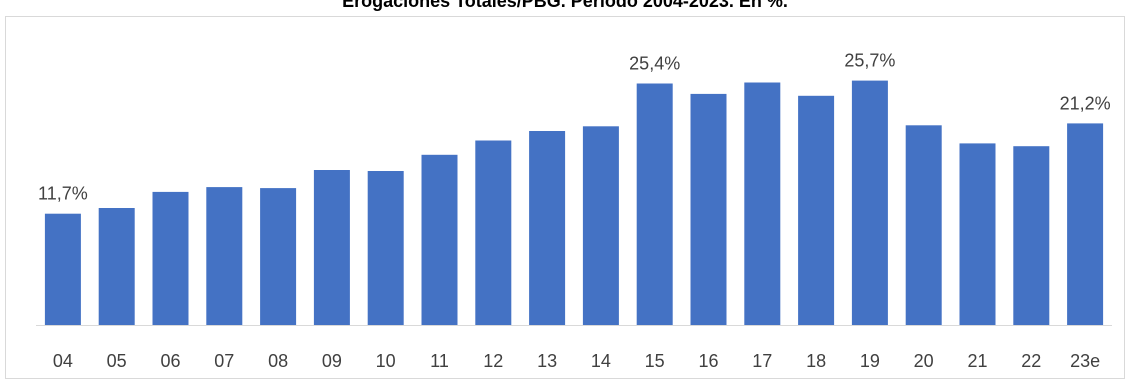 This screenshot has height=381, width=1130. What do you see at coordinates (1031, 361) in the screenshot?
I see `x-tick-label-22: 22` at bounding box center [1031, 361].